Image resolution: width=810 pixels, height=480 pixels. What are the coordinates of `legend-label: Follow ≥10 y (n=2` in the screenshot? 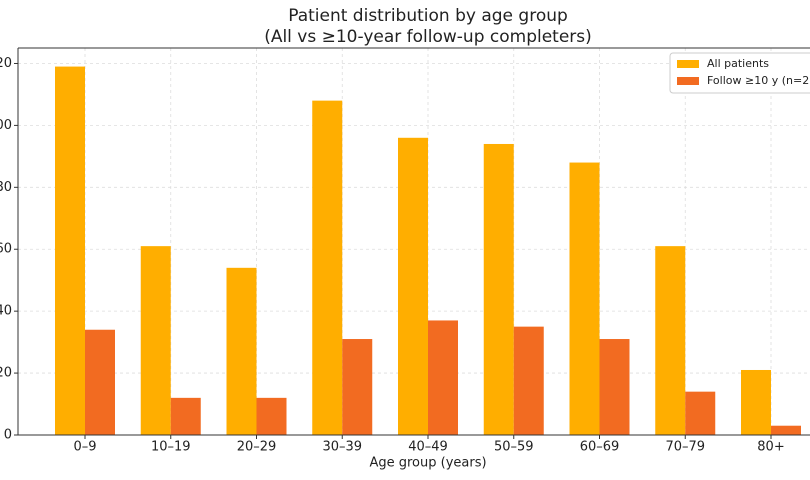 It's located at (758, 80).